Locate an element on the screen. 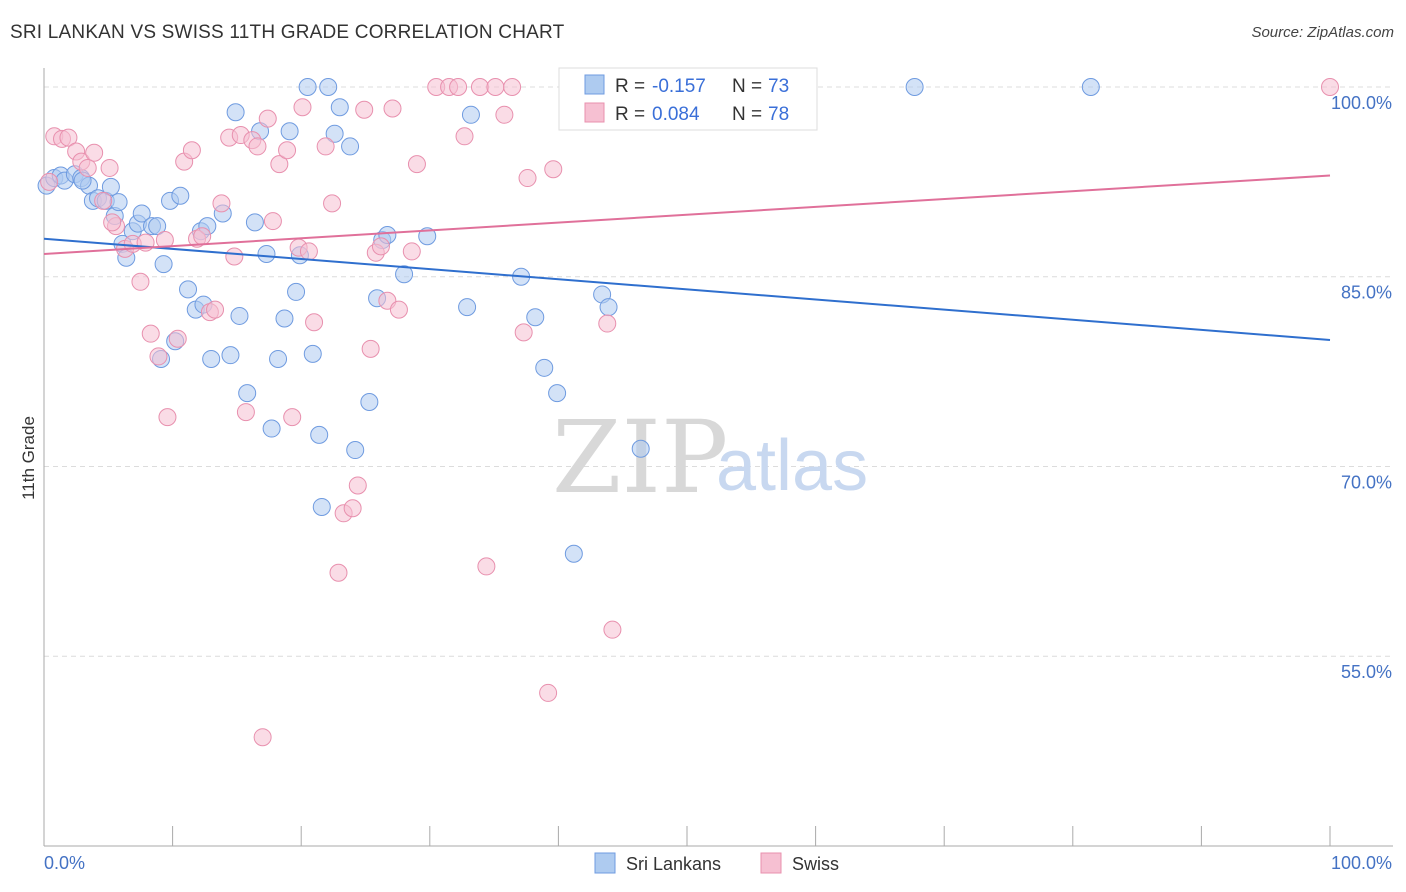 The image size is (1406, 892). bottom-legend-label-sri-lankans: Sri Lankans is located at coordinates (673, 864).